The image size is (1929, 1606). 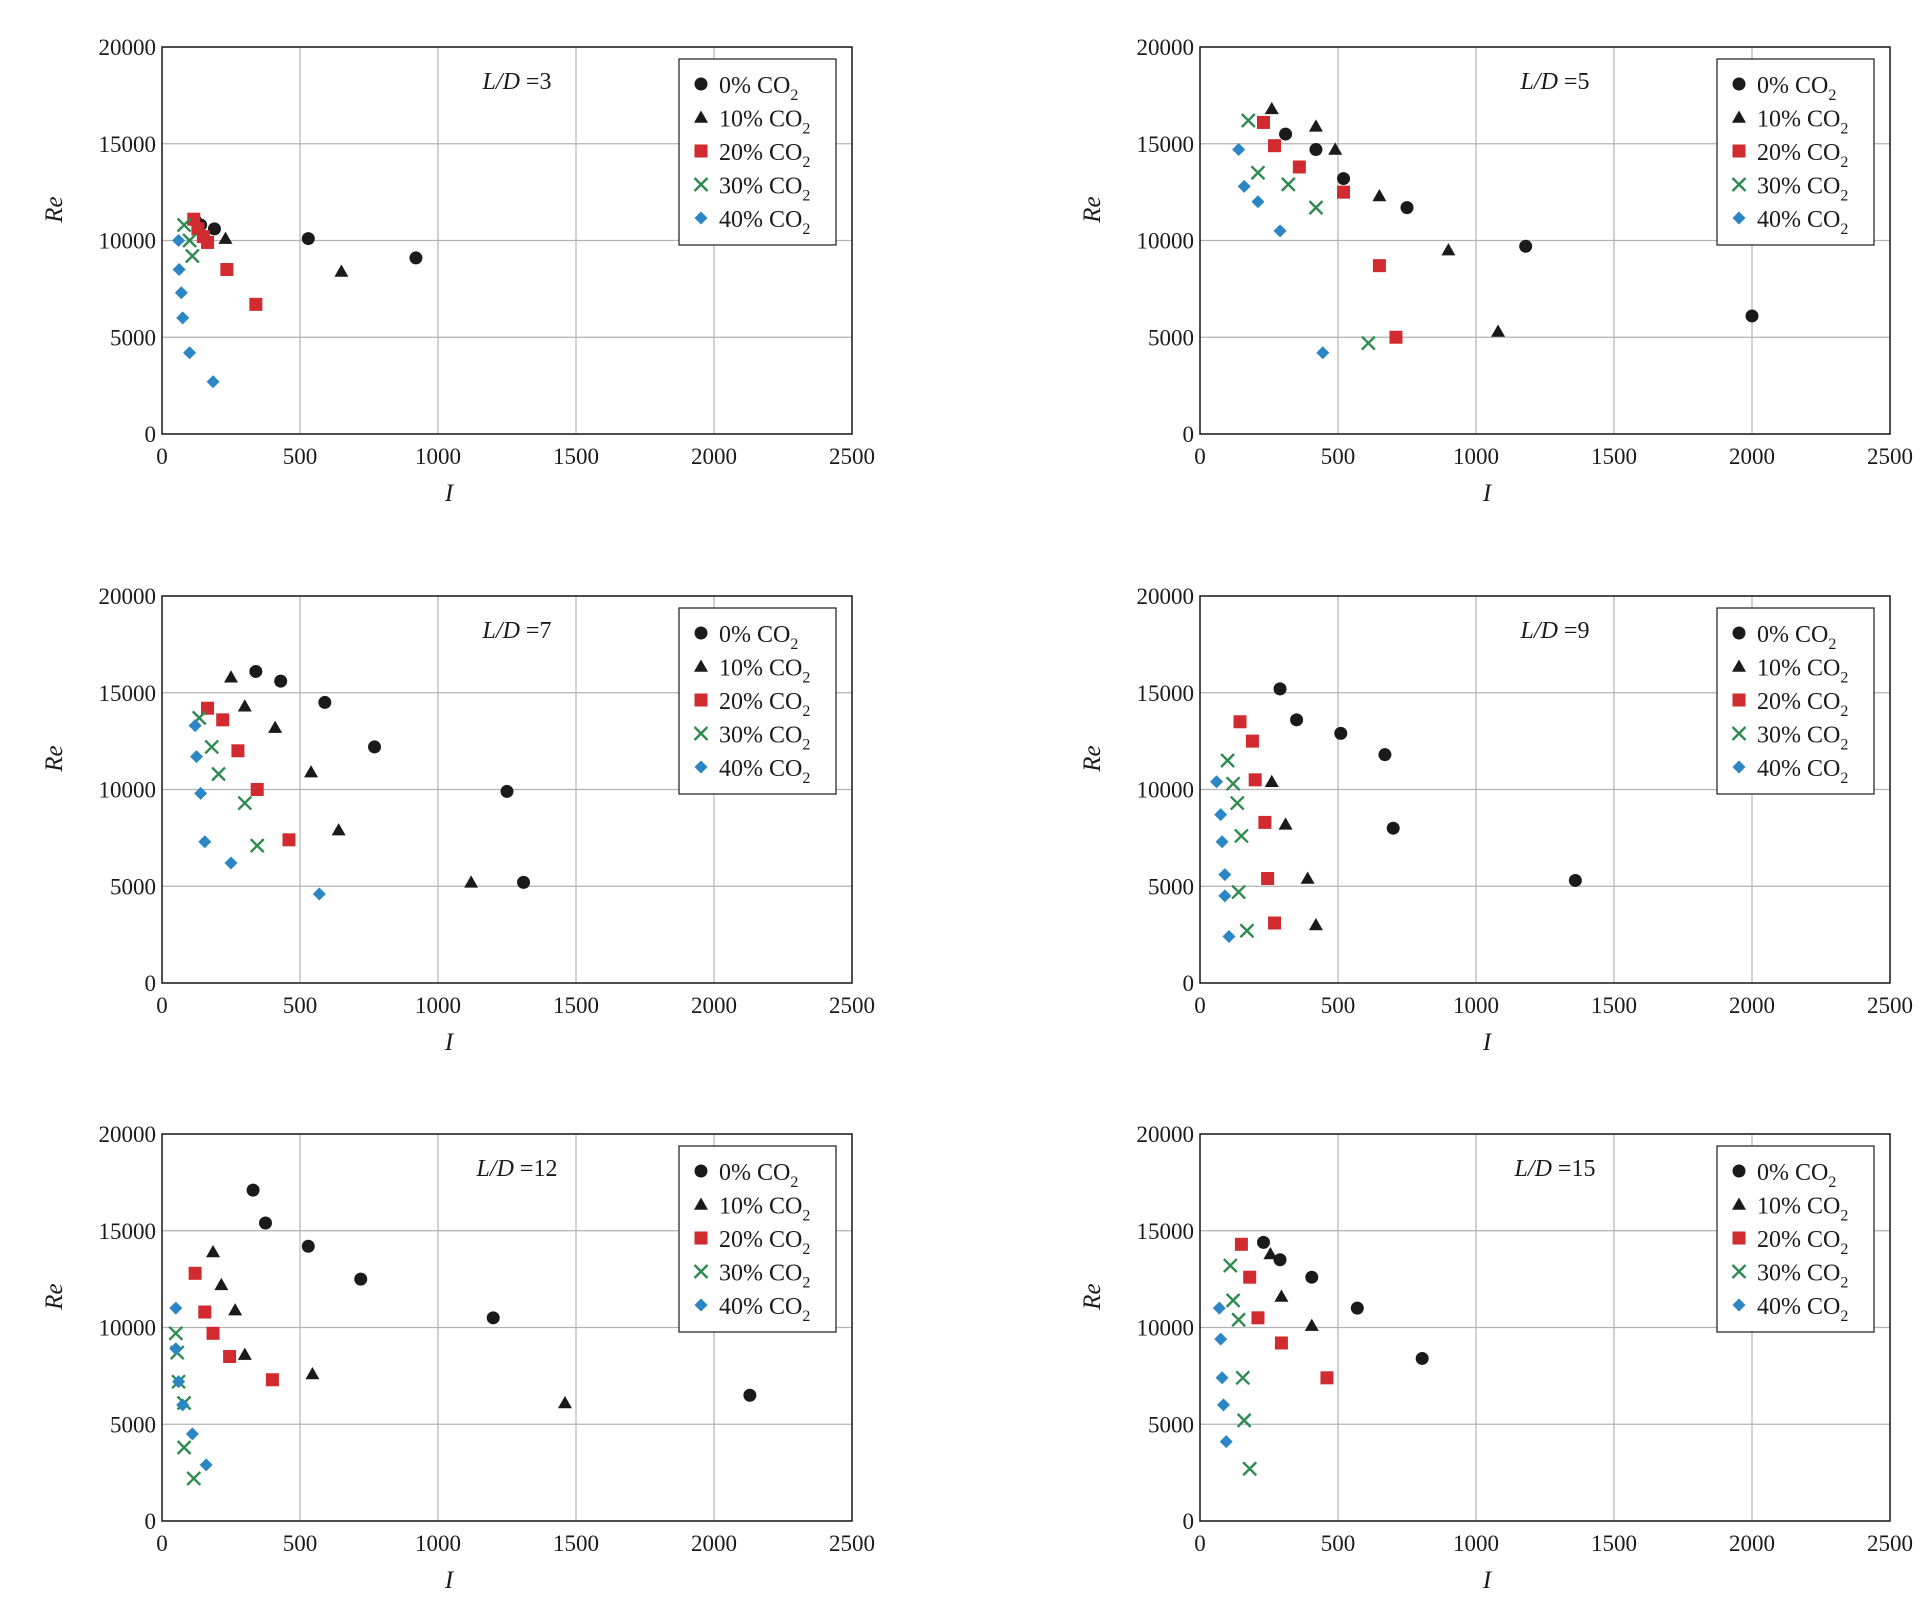 I want to click on plot-frame, so click(x=1545, y=789).